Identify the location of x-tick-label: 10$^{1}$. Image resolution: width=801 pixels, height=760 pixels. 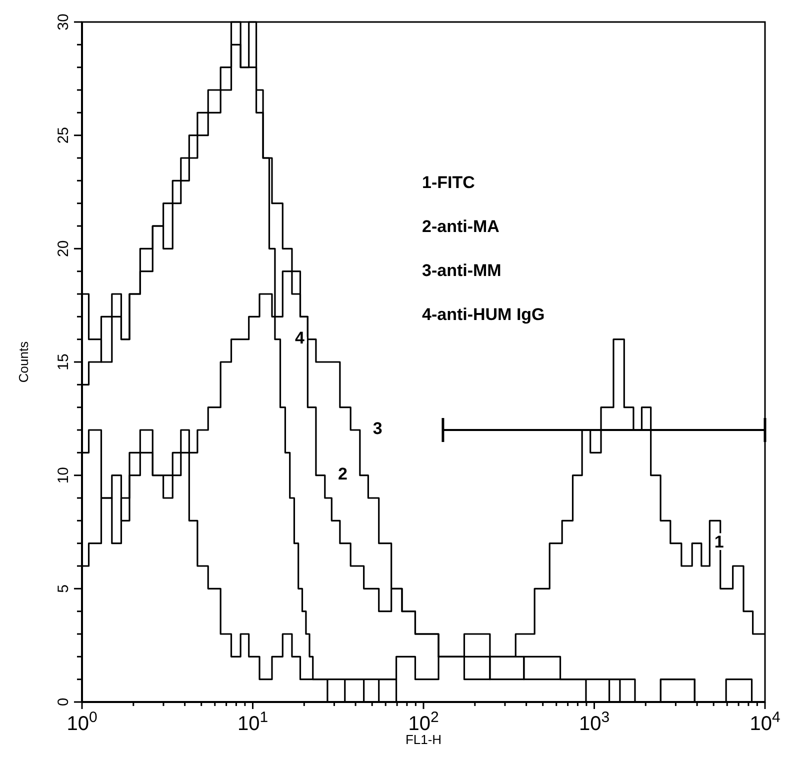
(252, 721).